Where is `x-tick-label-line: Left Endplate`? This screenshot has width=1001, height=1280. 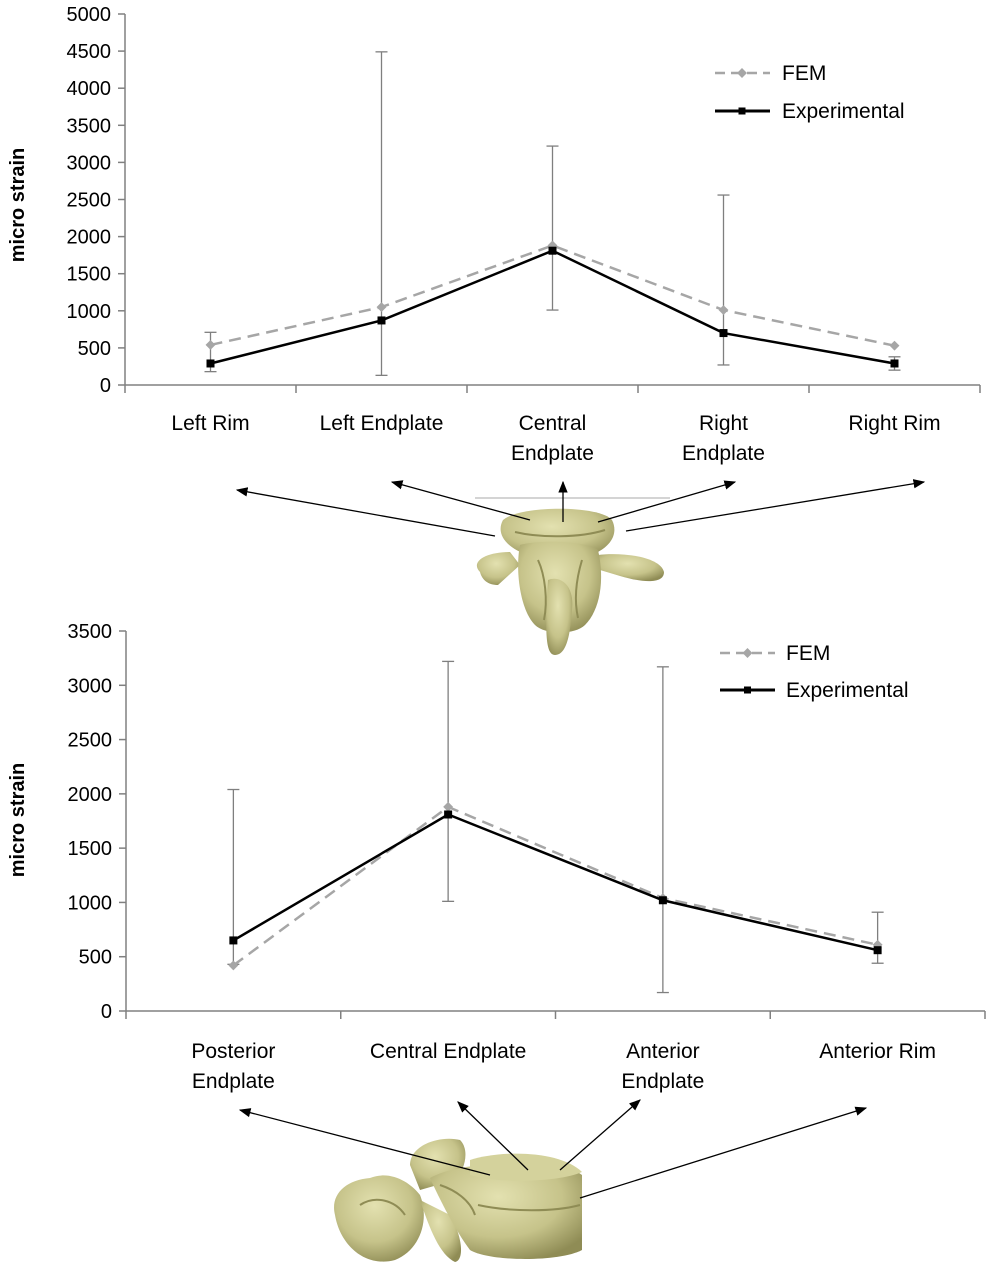 x-tick-label-line: Left Endplate is located at coordinates (382, 423).